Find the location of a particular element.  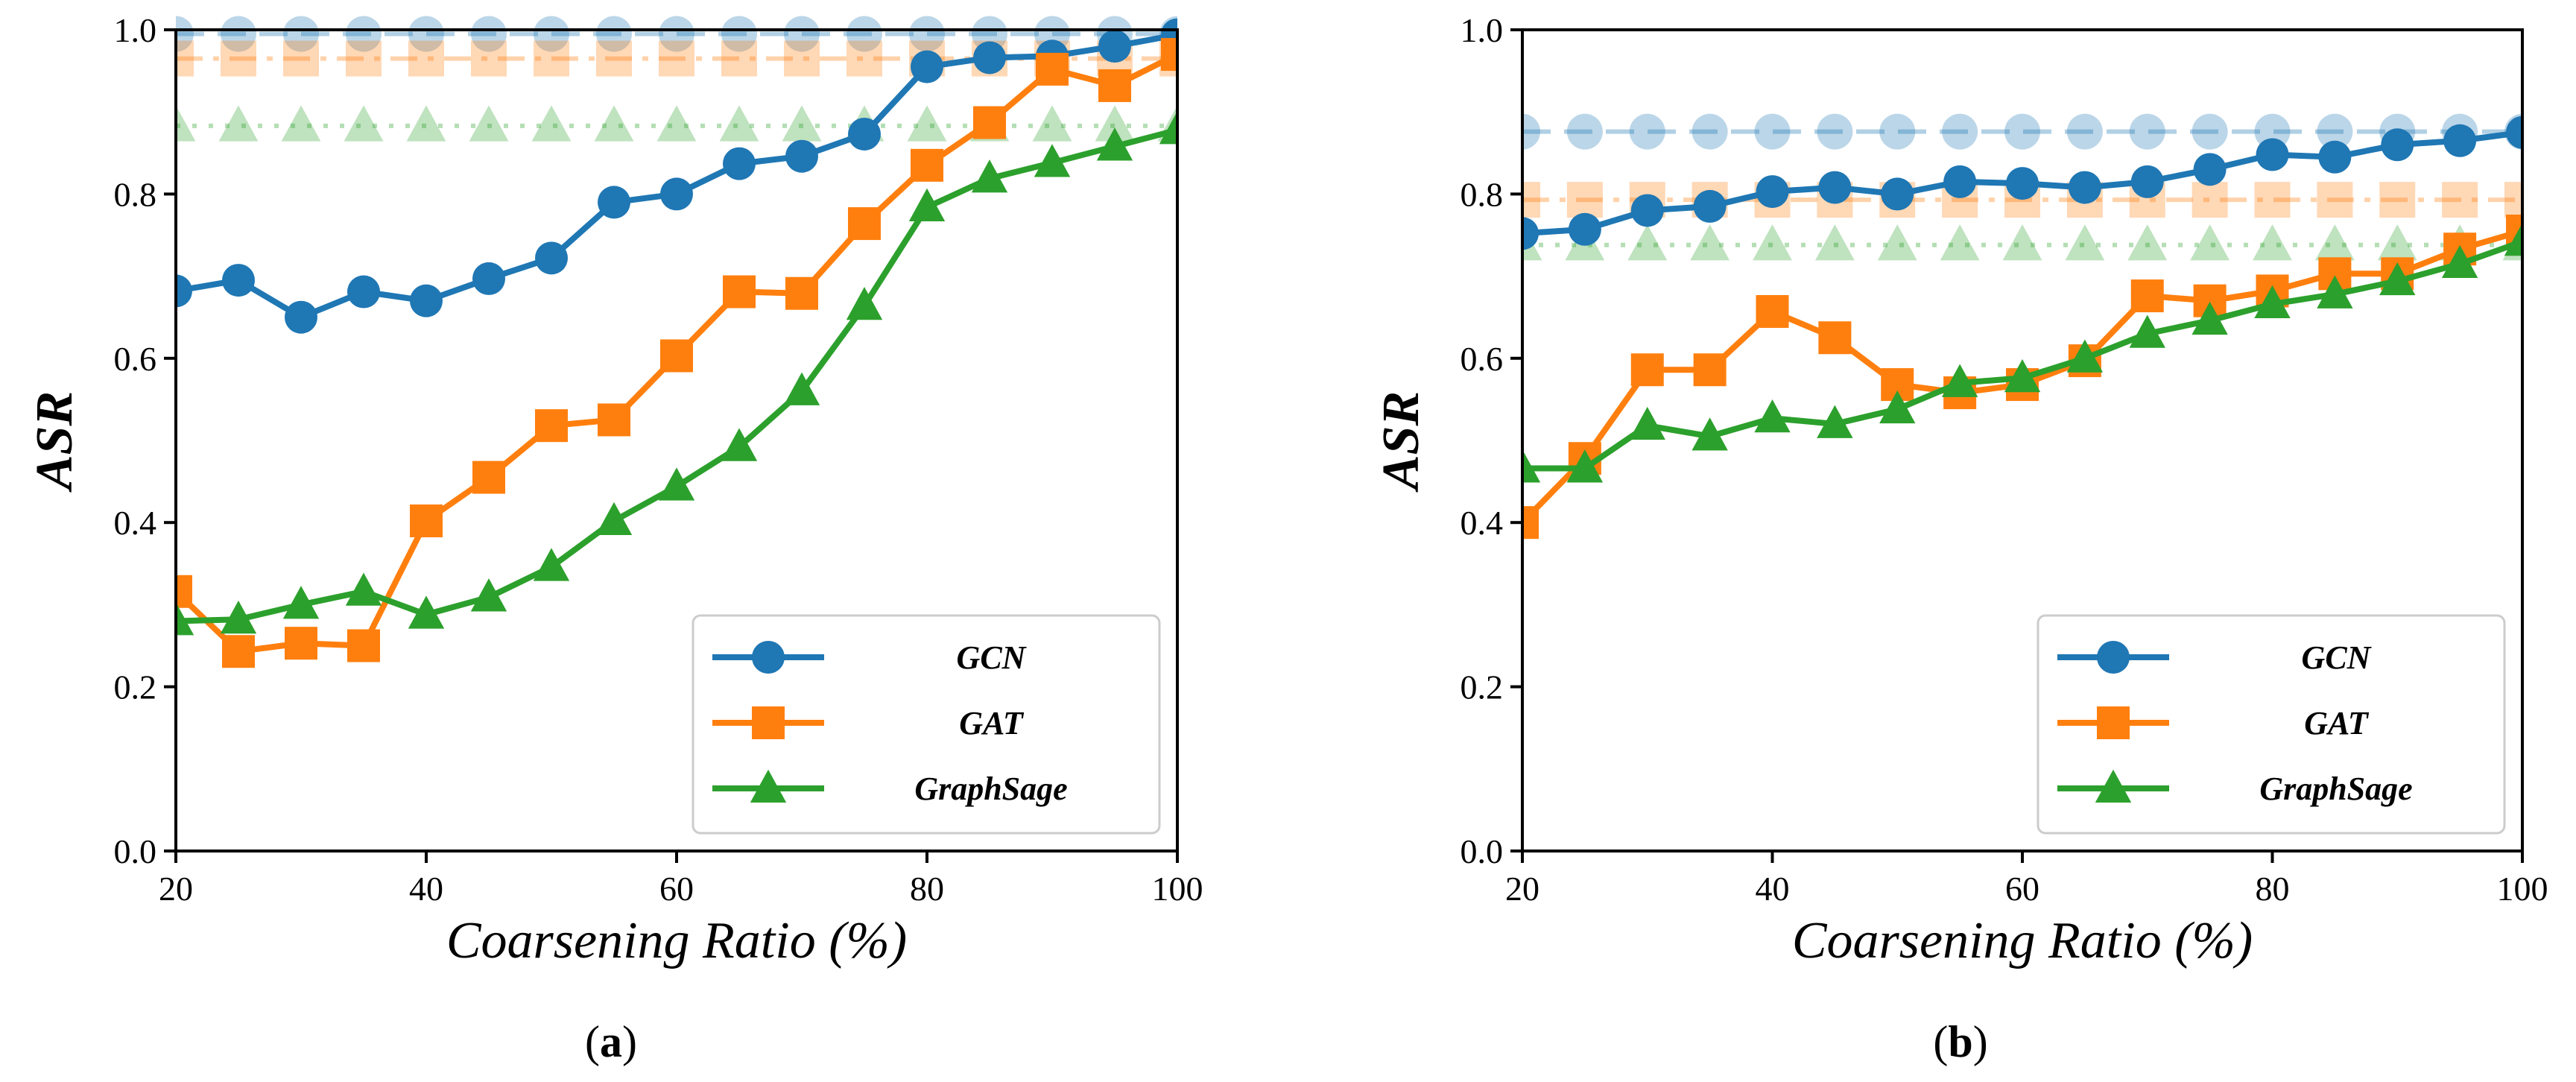

x-tick-label: 60 is located at coordinates (676, 889).